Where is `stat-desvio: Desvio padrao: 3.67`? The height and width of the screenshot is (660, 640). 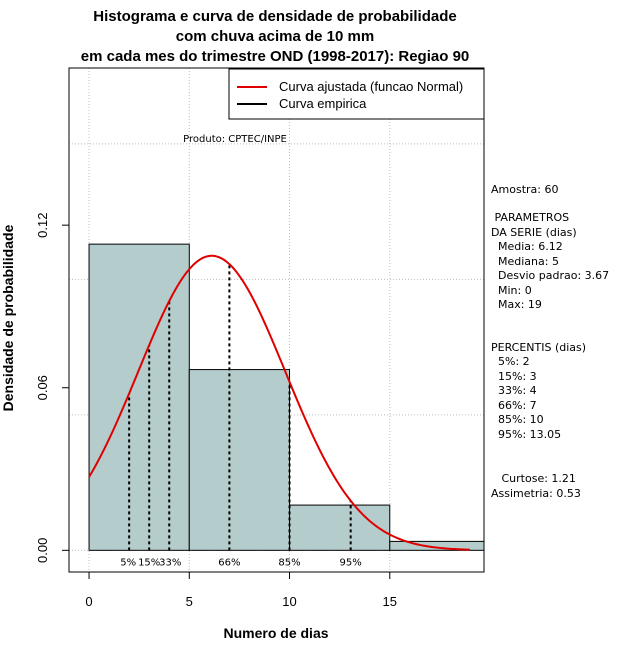
stat-desvio: Desvio padrao: 3.67 is located at coordinates (550, 275).